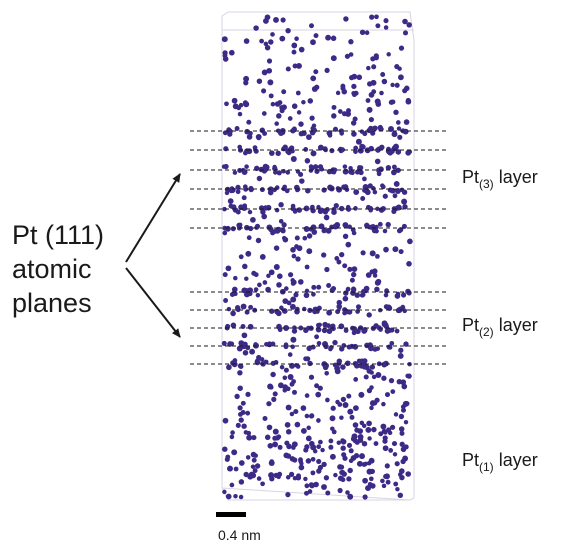 The width and height of the screenshot is (567, 548). What do you see at coordinates (486, 184) in the screenshot?
I see `layer-label-sub: (3)` at bounding box center [486, 184].